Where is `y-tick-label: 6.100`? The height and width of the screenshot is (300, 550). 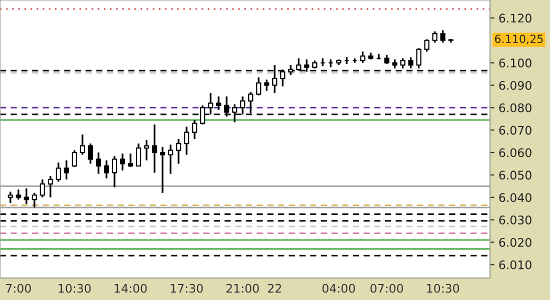
y-tick-label: 6.100 is located at coordinates (515, 63).